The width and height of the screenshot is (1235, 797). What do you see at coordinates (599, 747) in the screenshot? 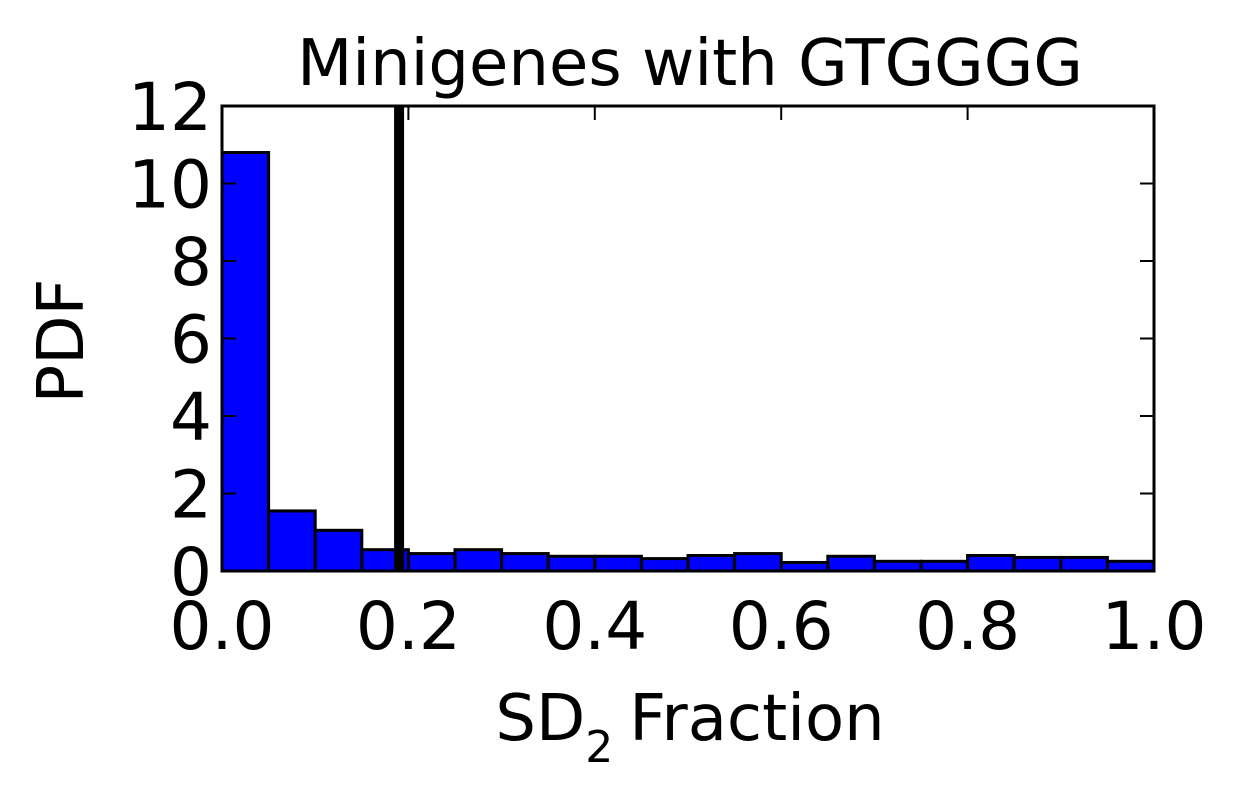
I see `x-axis-label-subscript: 2` at bounding box center [599, 747].